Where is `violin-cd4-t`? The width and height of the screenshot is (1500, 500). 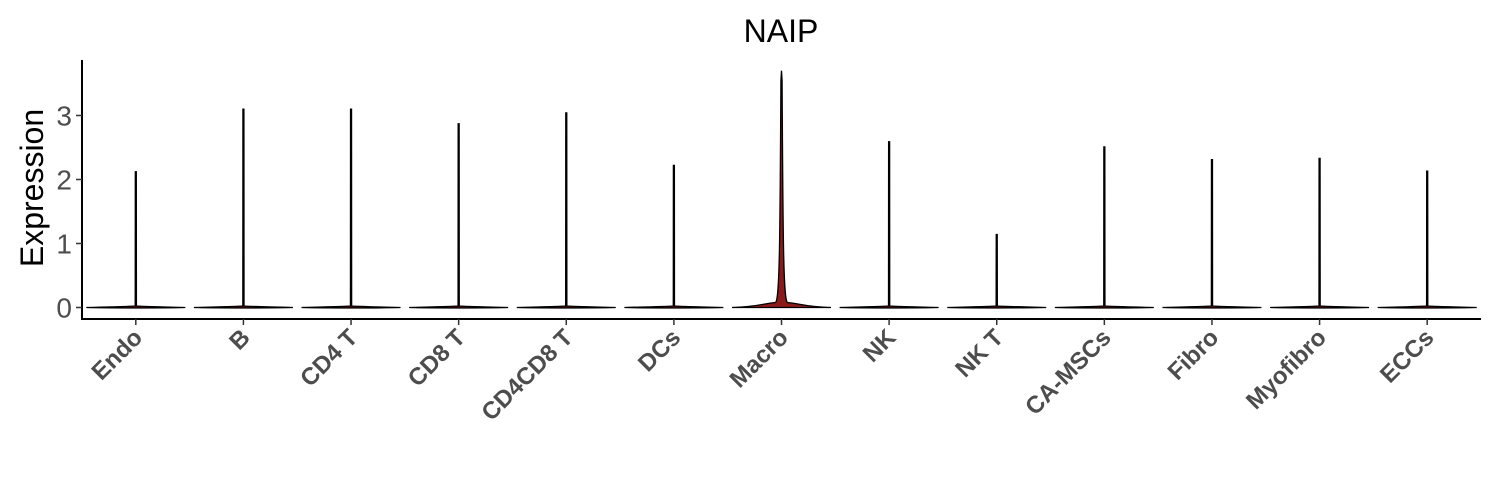 violin-cd4-t is located at coordinates (351, 208).